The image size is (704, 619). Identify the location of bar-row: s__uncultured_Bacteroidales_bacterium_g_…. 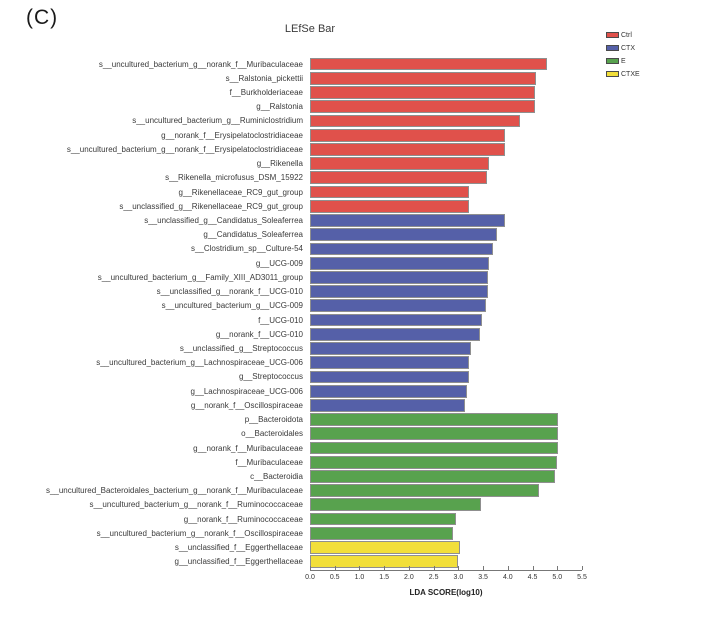
(352, 491).